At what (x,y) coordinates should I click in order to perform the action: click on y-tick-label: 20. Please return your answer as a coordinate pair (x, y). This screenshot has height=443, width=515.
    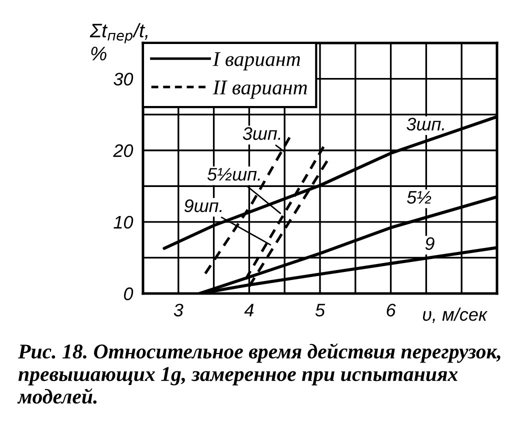
    Looking at the image, I should click on (123, 151).